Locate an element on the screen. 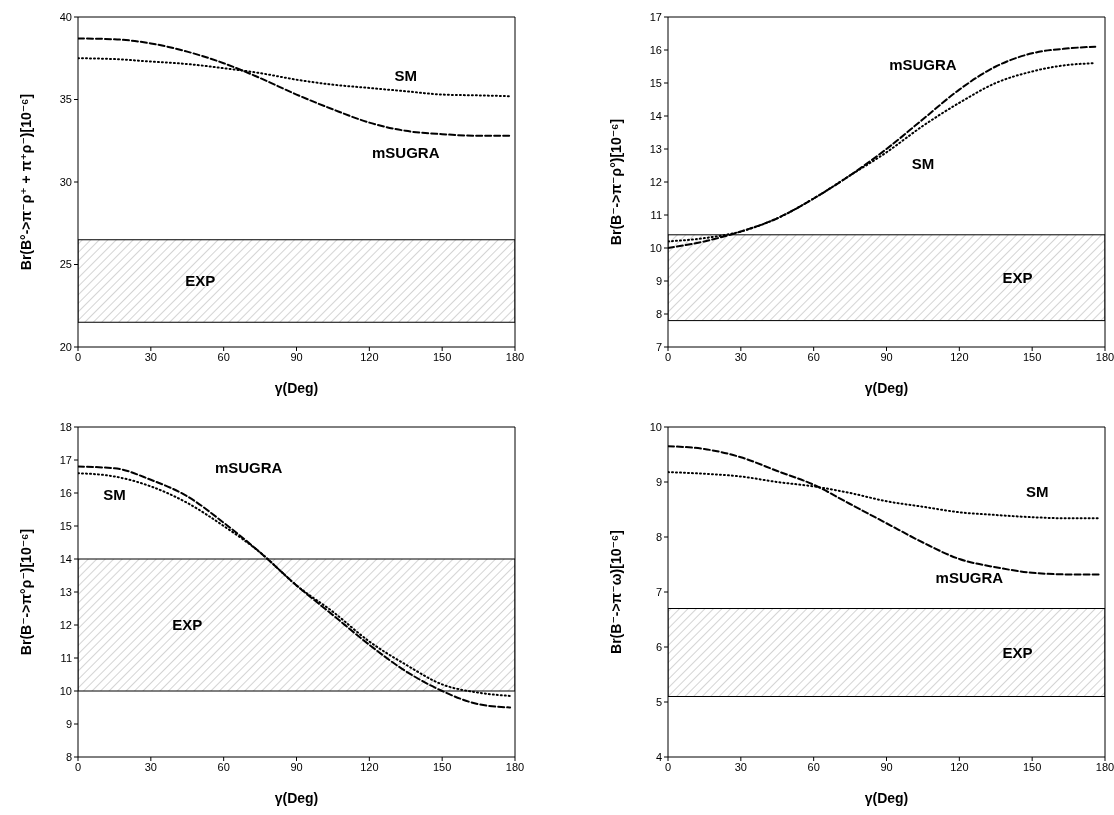 The width and height of the screenshot is (1114, 815). y-tick-label: 5 is located at coordinates (658, 701).